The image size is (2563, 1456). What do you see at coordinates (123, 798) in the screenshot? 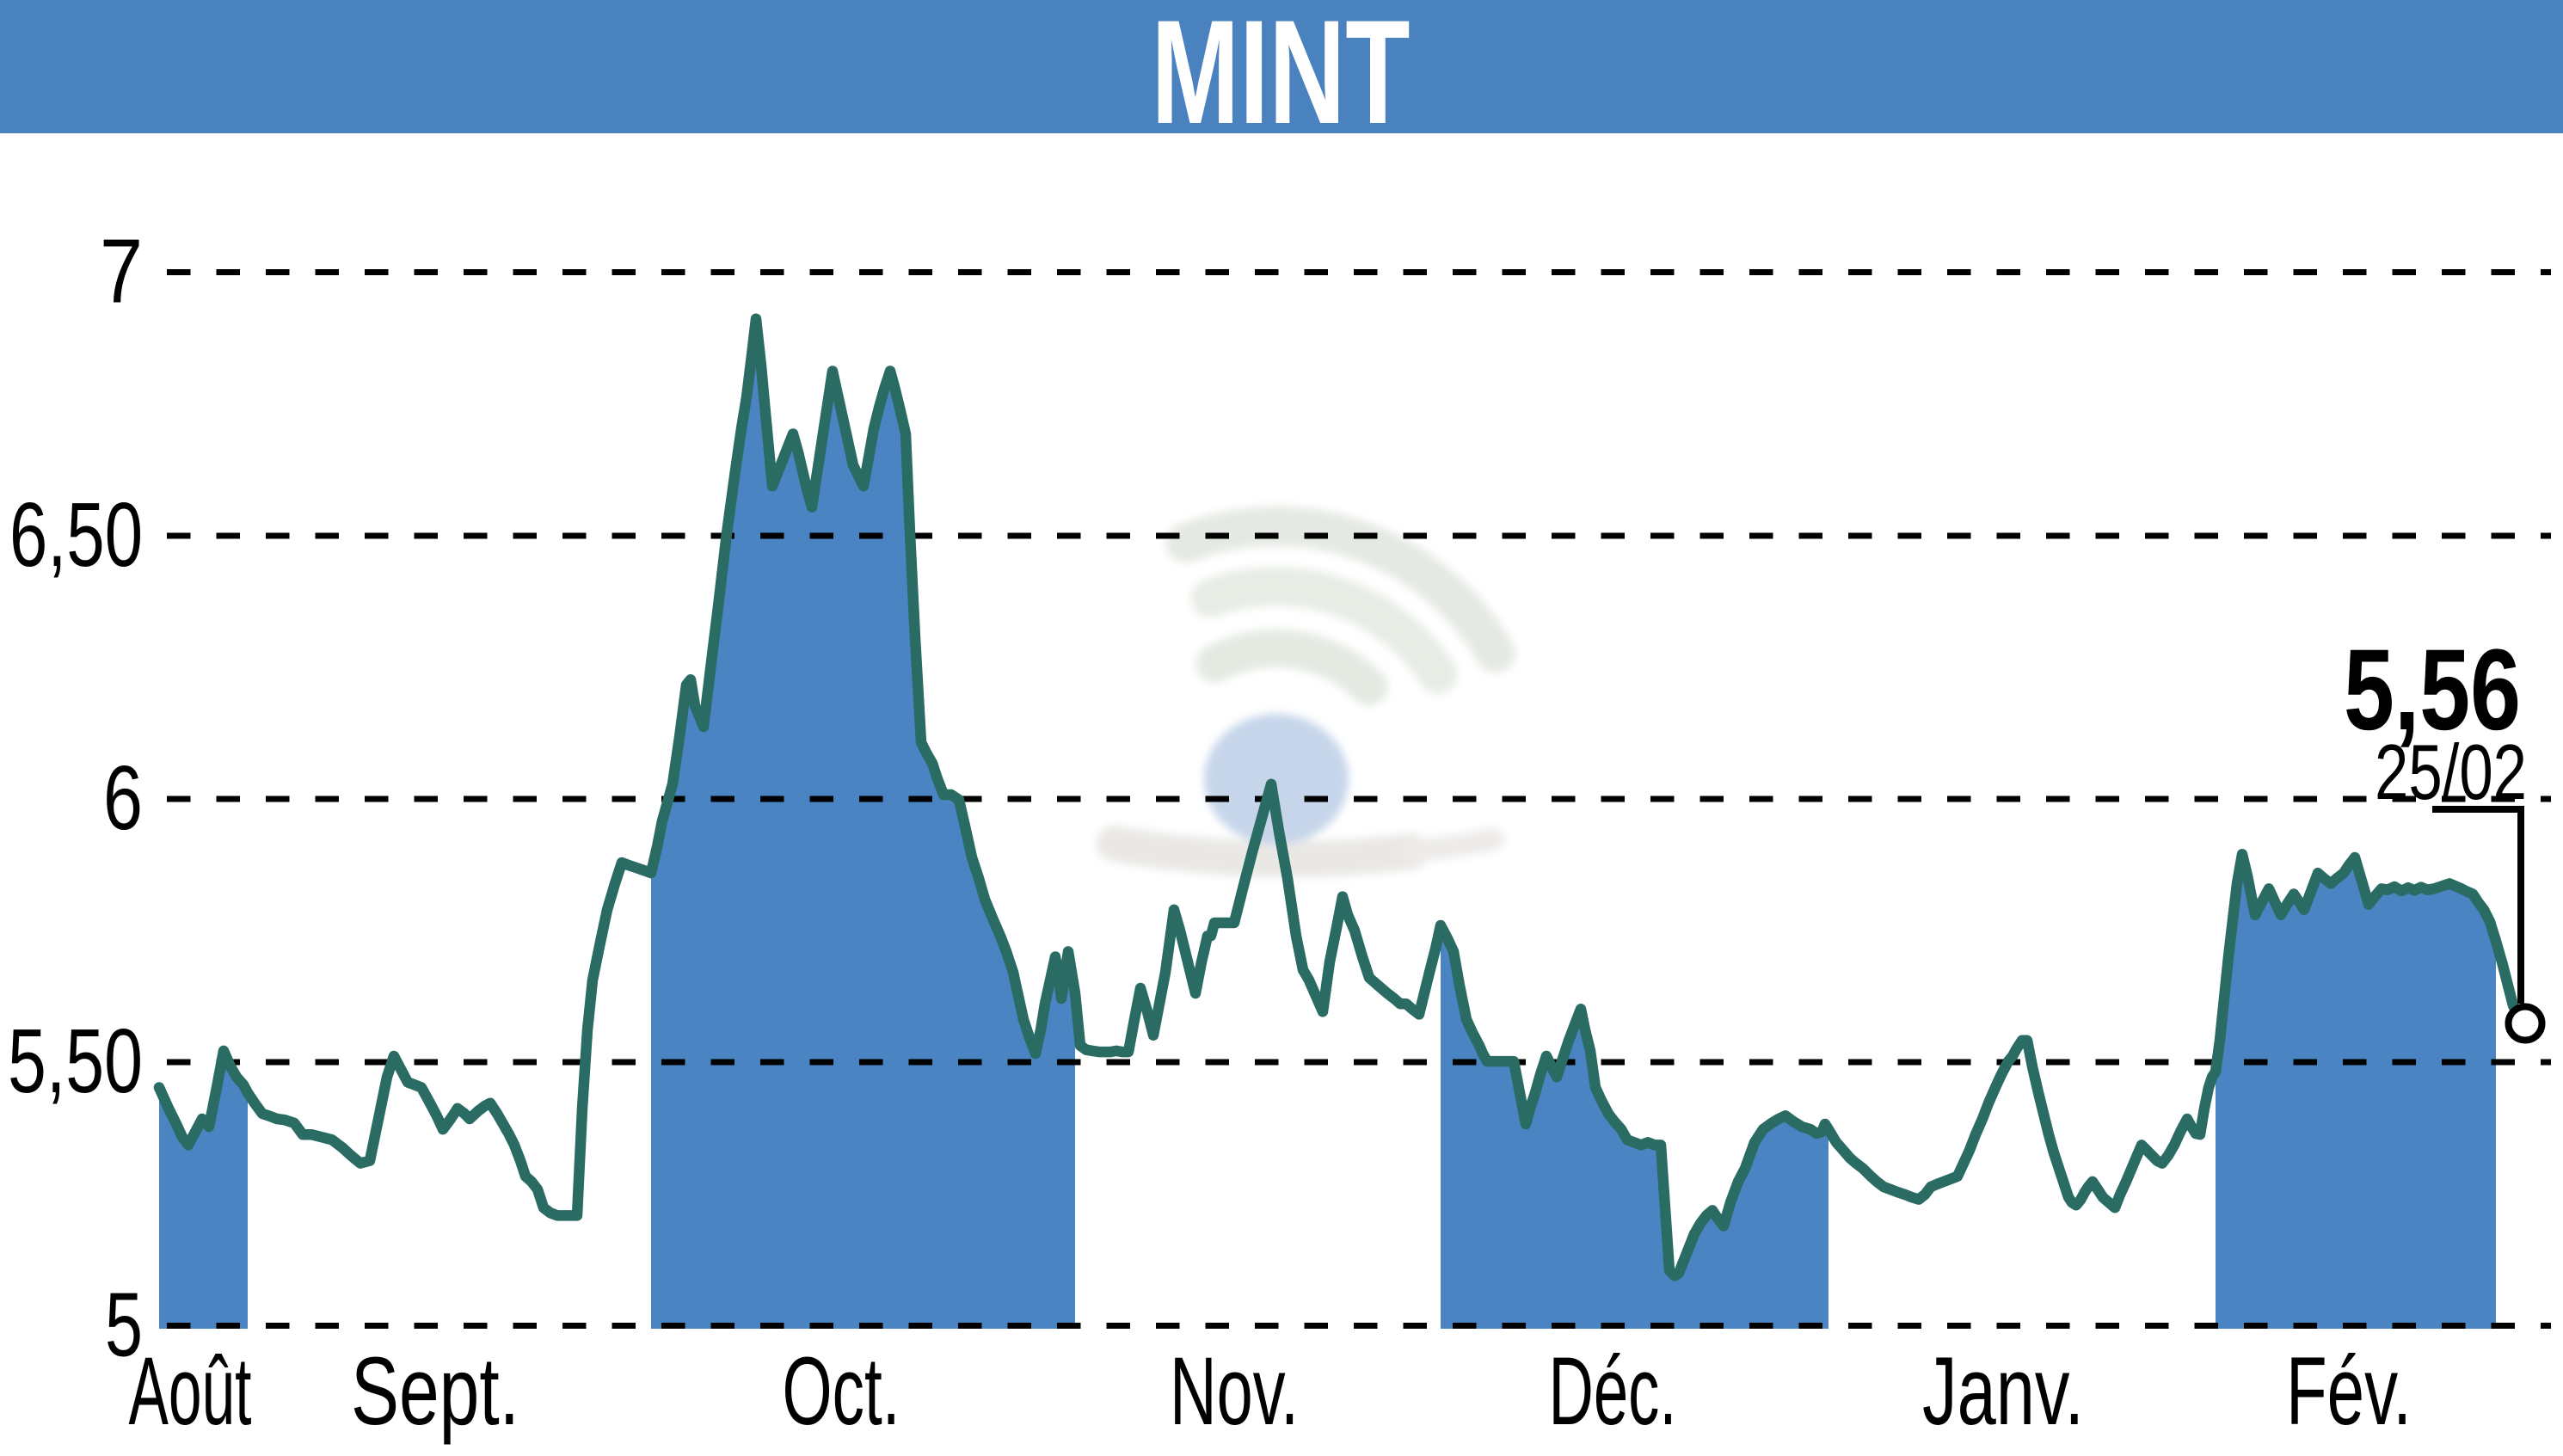
I see `svg-text: 6` at bounding box center [123, 798].